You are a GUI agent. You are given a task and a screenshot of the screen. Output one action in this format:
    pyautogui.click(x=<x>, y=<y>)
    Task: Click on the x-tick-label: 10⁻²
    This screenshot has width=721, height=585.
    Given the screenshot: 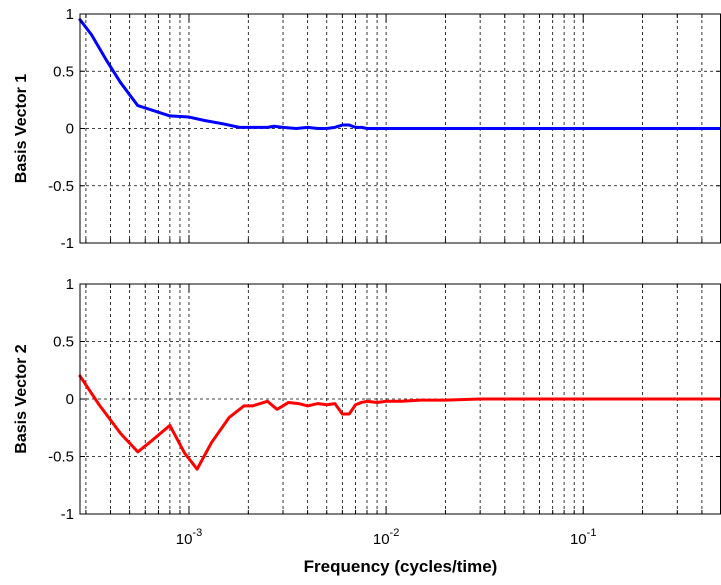 What is the action you would take?
    pyautogui.click(x=386, y=537)
    